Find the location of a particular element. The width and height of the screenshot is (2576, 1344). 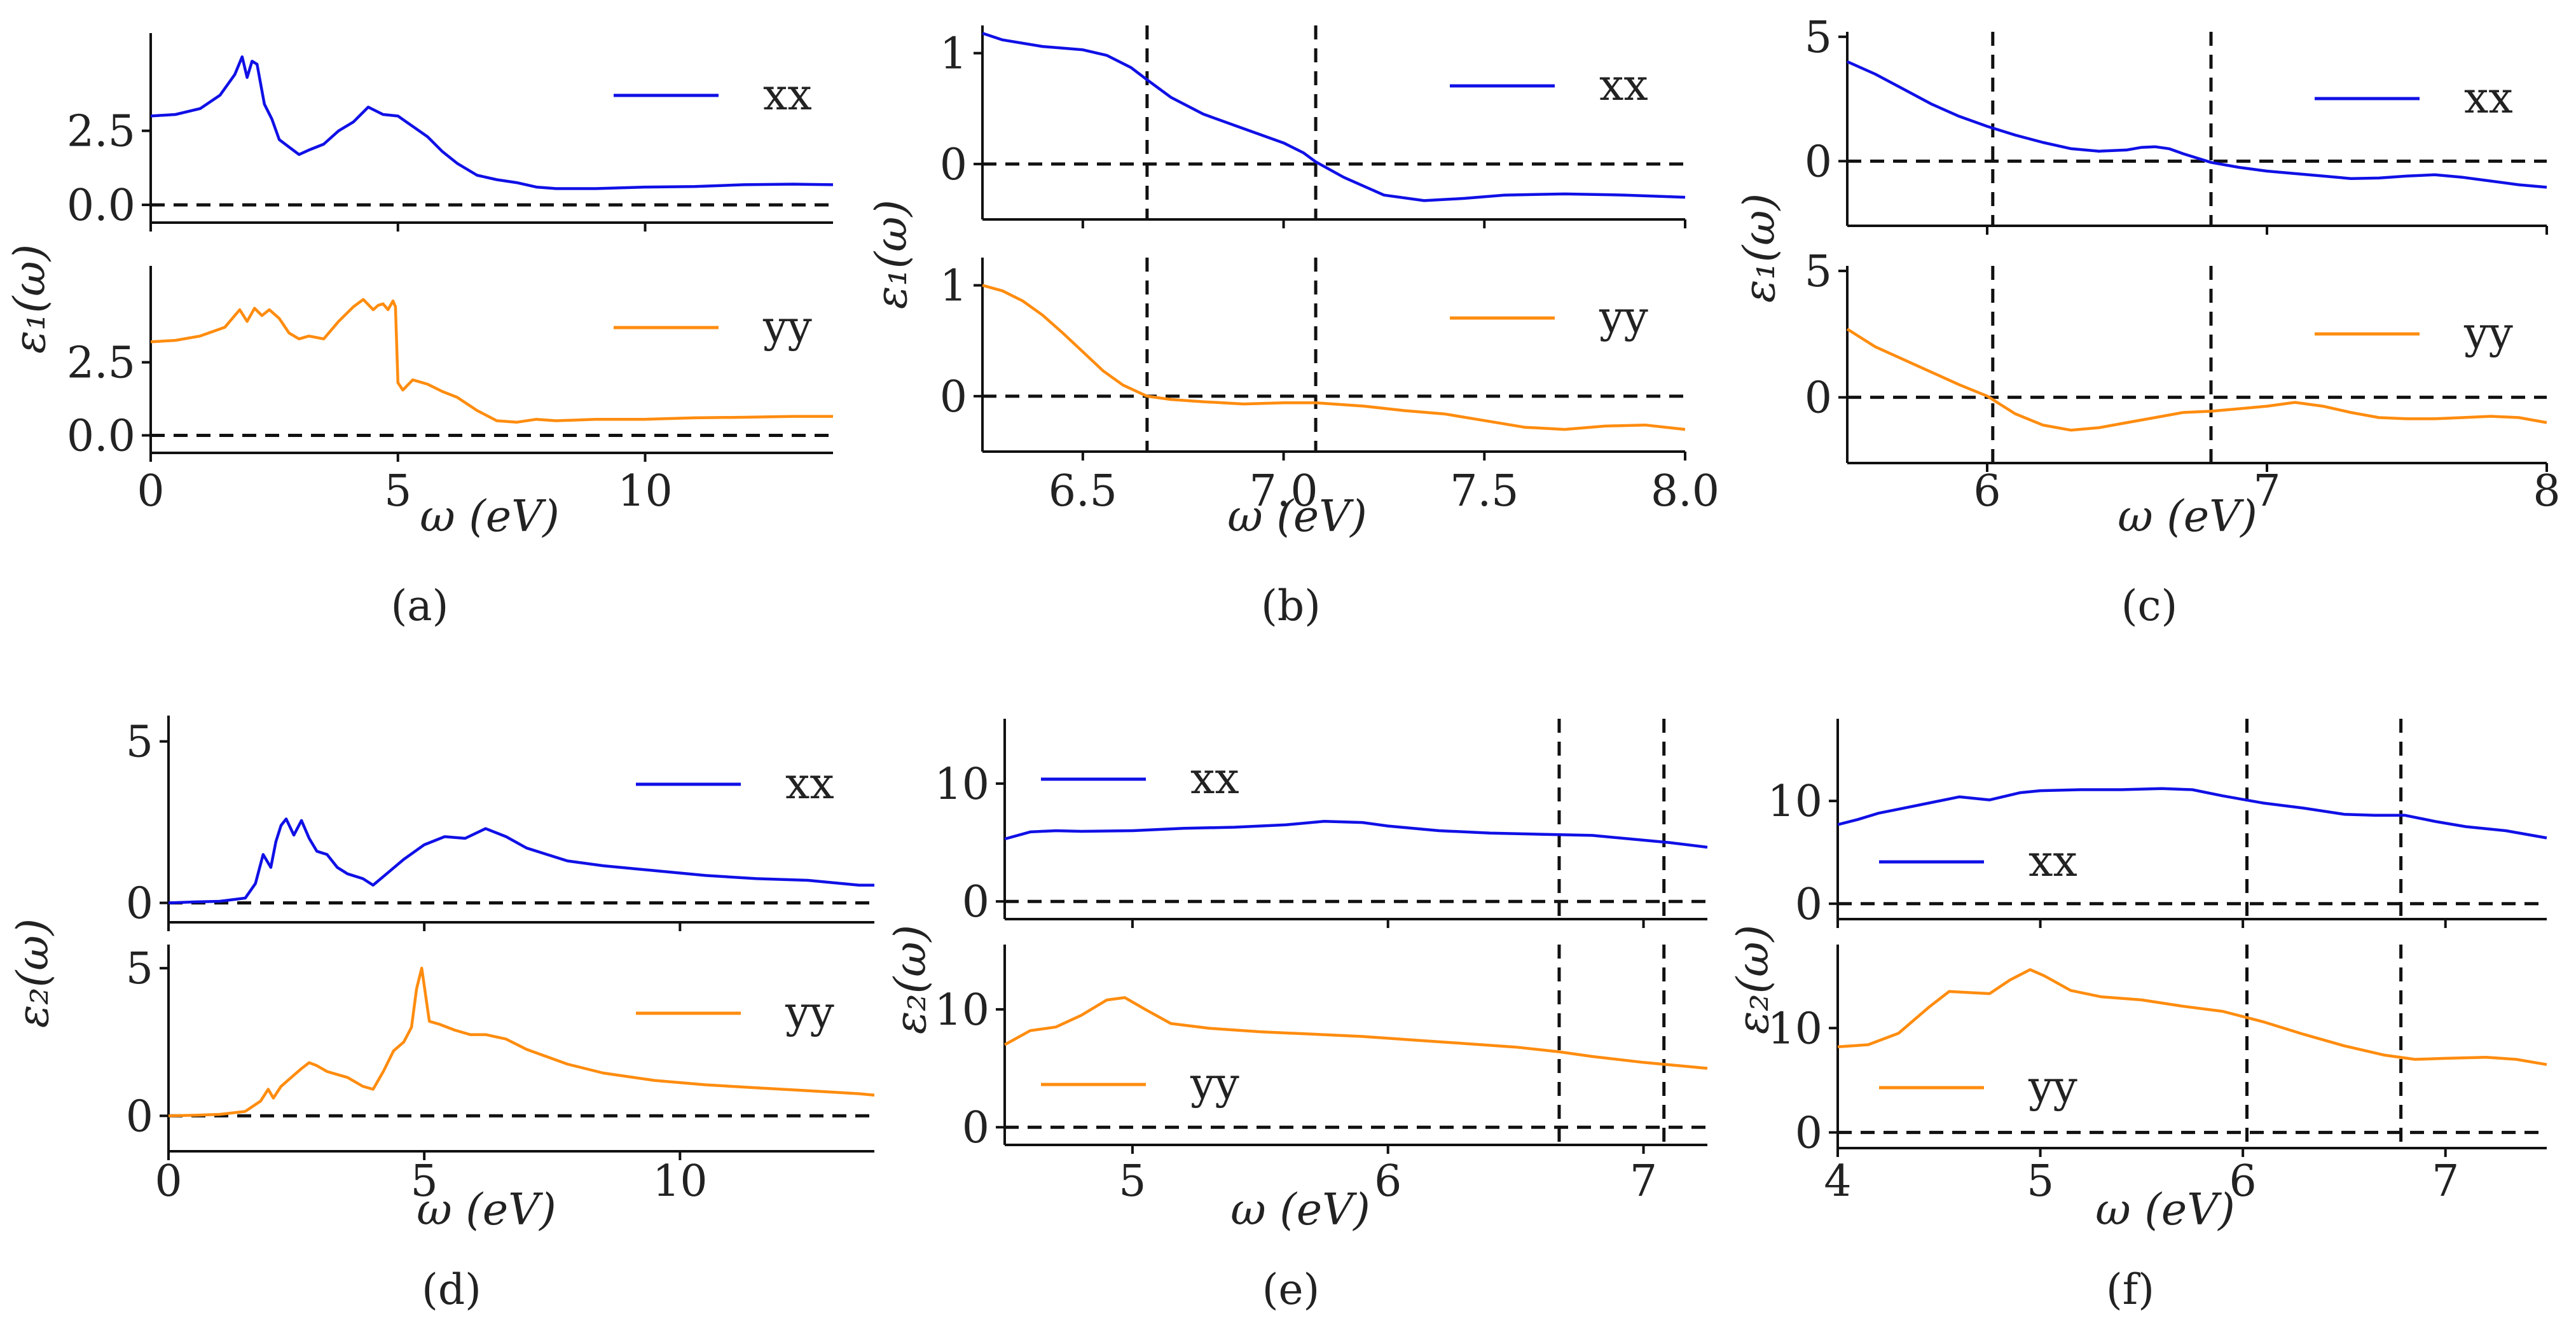

panel-caption: (d) is located at coordinates (452, 1289).